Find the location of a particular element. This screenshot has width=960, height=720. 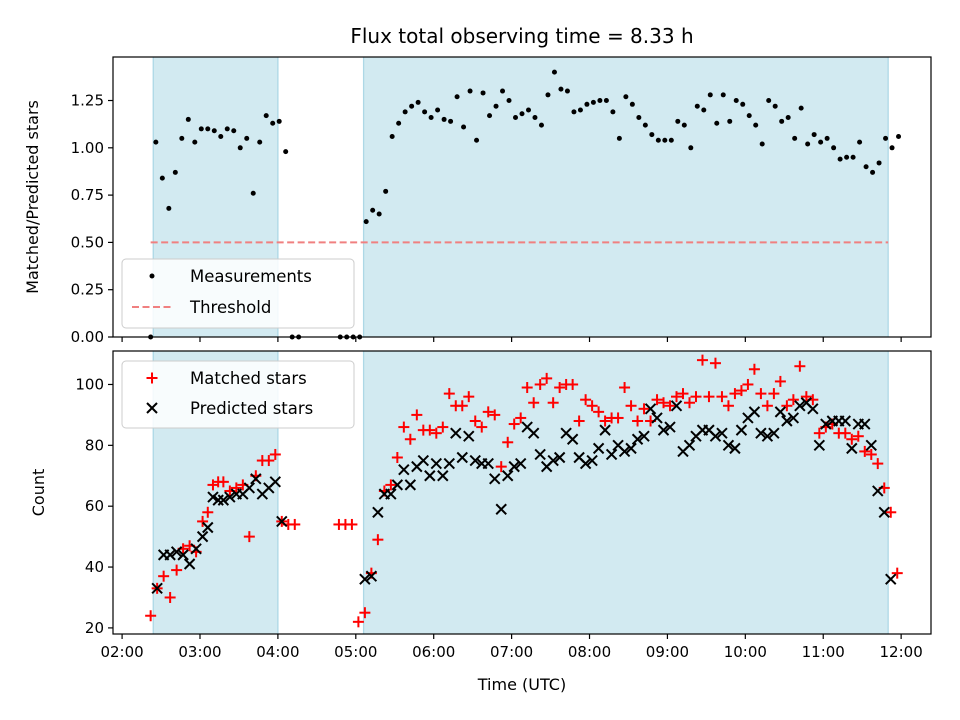

x-tick-label: 06:00 is located at coordinates (433, 652).